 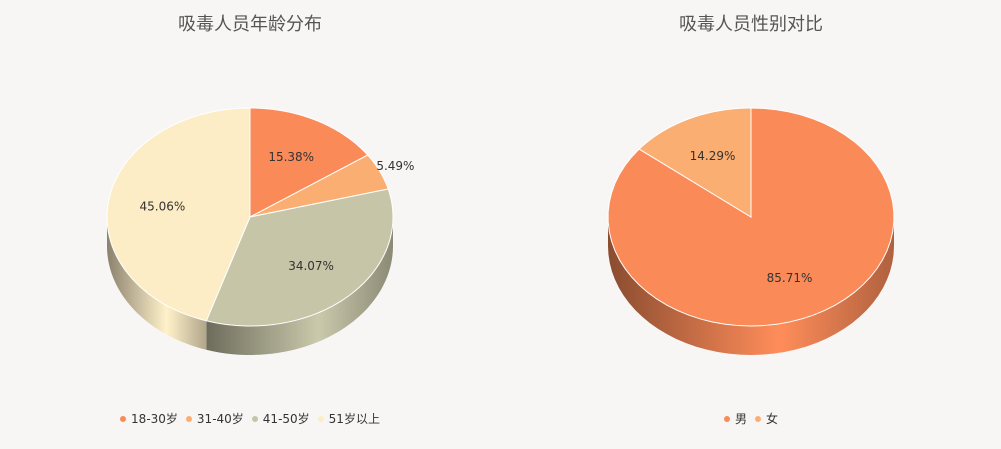 I want to click on legend-label: 41-50岁, so click(x=286, y=419).